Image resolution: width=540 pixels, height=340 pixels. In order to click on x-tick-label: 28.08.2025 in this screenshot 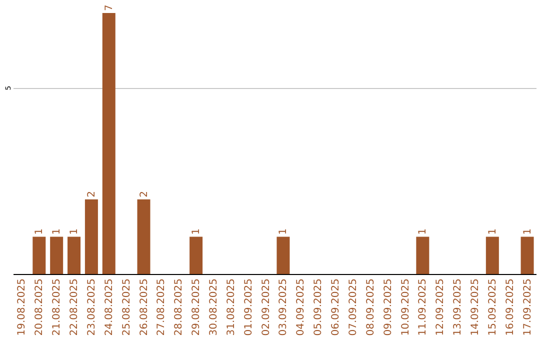, I will do `click(179, 307)`.